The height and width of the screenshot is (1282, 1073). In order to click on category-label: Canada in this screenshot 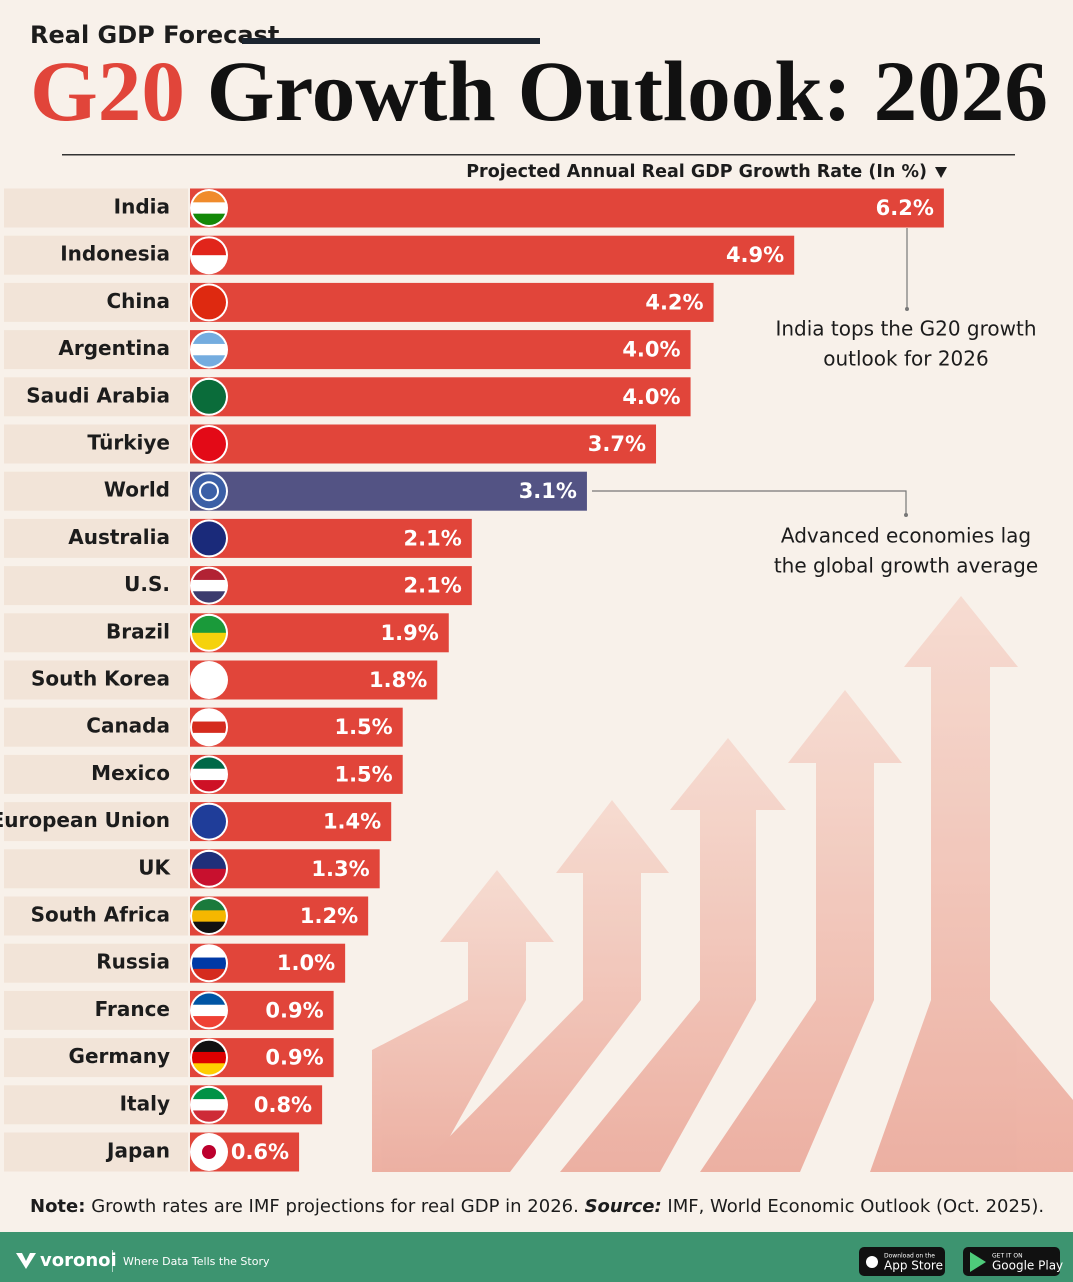, I will do `click(128, 726)`.